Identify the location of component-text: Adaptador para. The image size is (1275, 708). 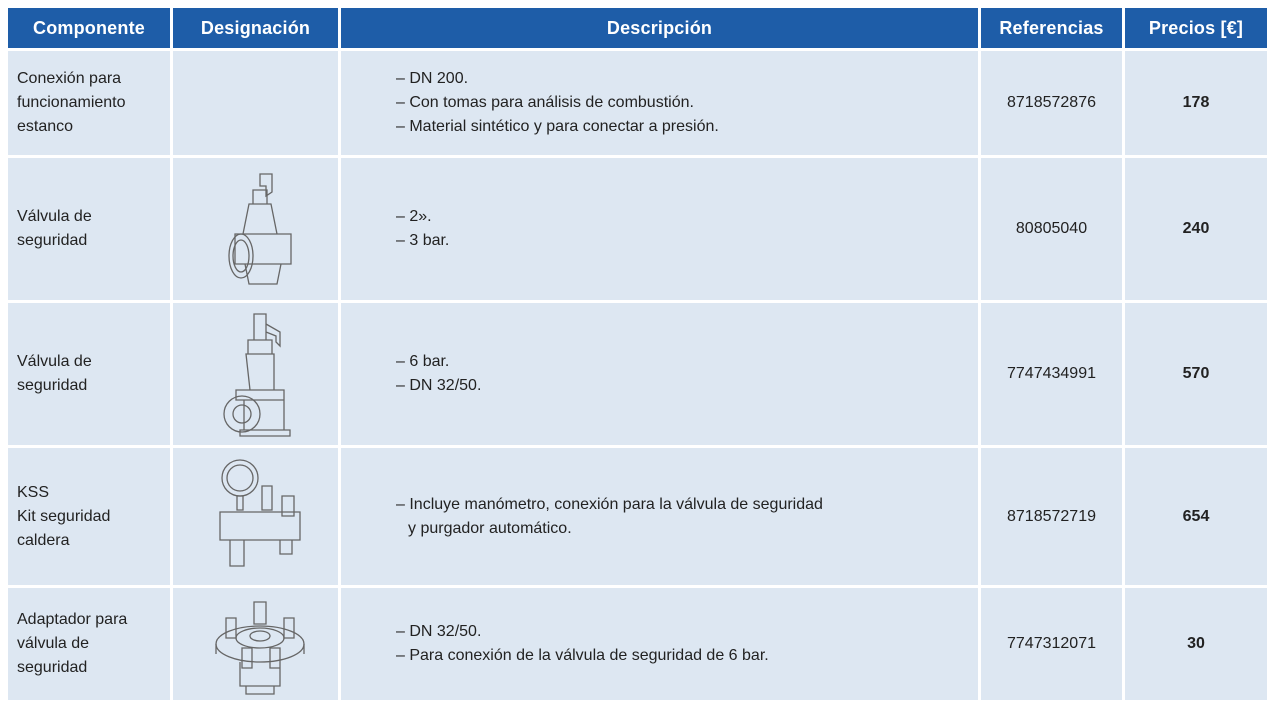
(72, 619).